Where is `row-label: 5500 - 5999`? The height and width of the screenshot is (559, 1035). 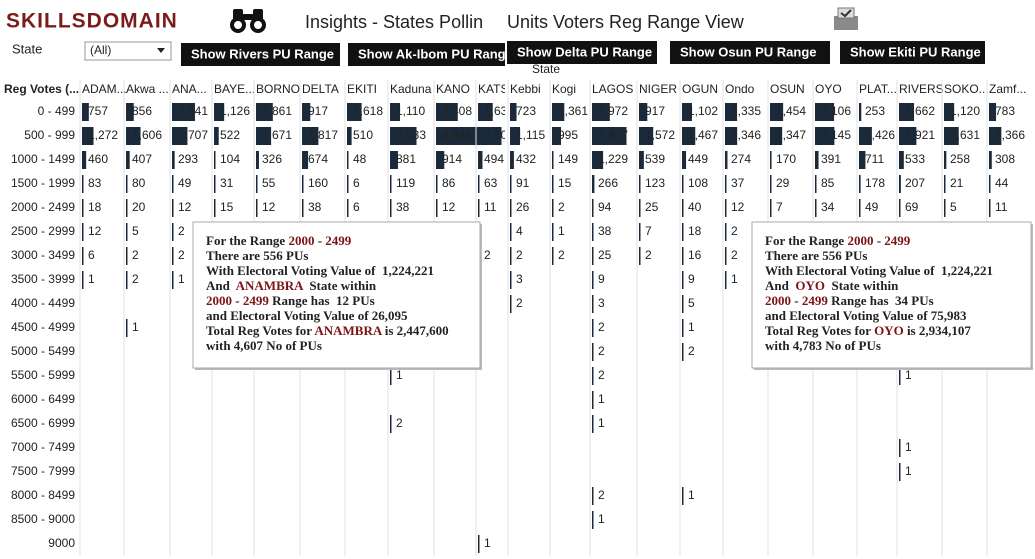 row-label: 5500 - 5999 is located at coordinates (43, 375).